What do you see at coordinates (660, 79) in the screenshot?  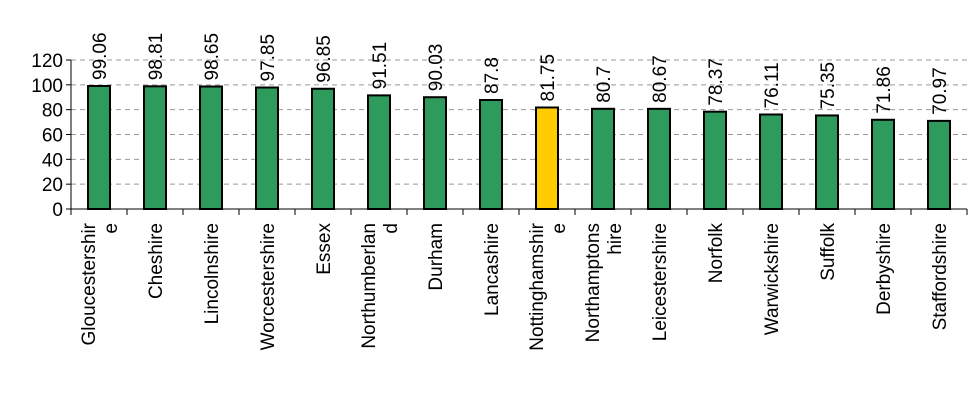 I see `data-label: 80.67` at bounding box center [660, 79].